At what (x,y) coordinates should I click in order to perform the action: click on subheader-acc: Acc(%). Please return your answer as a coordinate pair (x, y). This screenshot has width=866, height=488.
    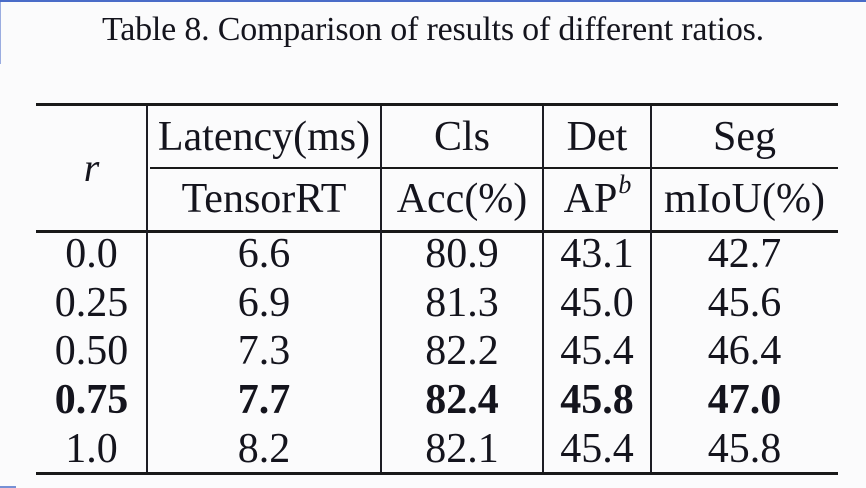
    Looking at the image, I should click on (462, 198).